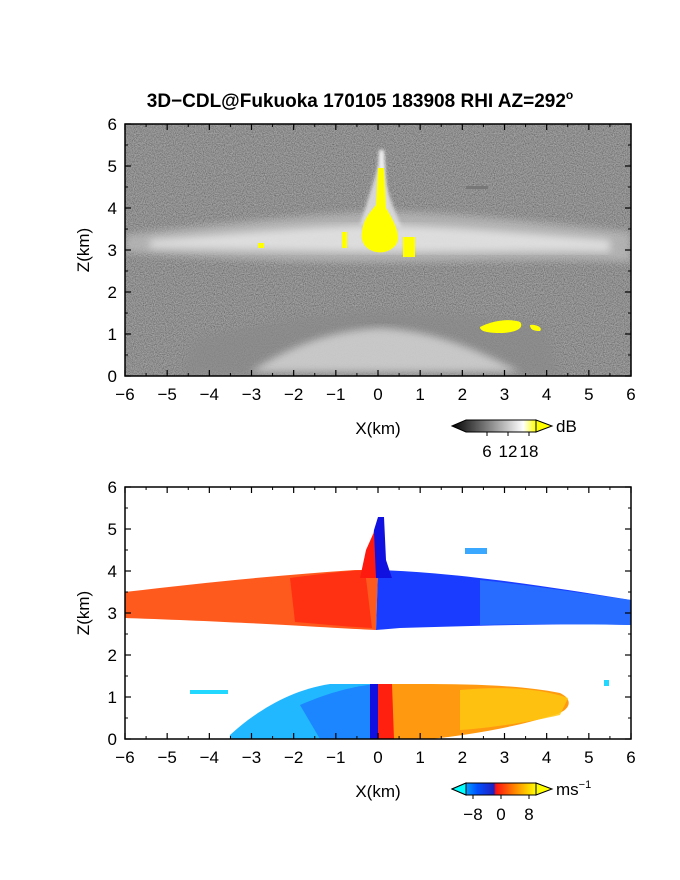 This screenshot has width=680, height=880. What do you see at coordinates (508, 451) in the screenshot?
I see `reflectivity-colorbar-tick-label: 12` at bounding box center [508, 451].